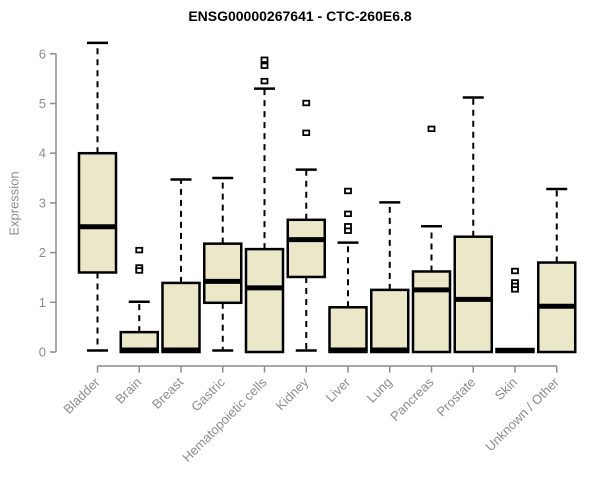 The image size is (600, 500). I want to click on x-tick-label-liver: Liver, so click(338, 389).